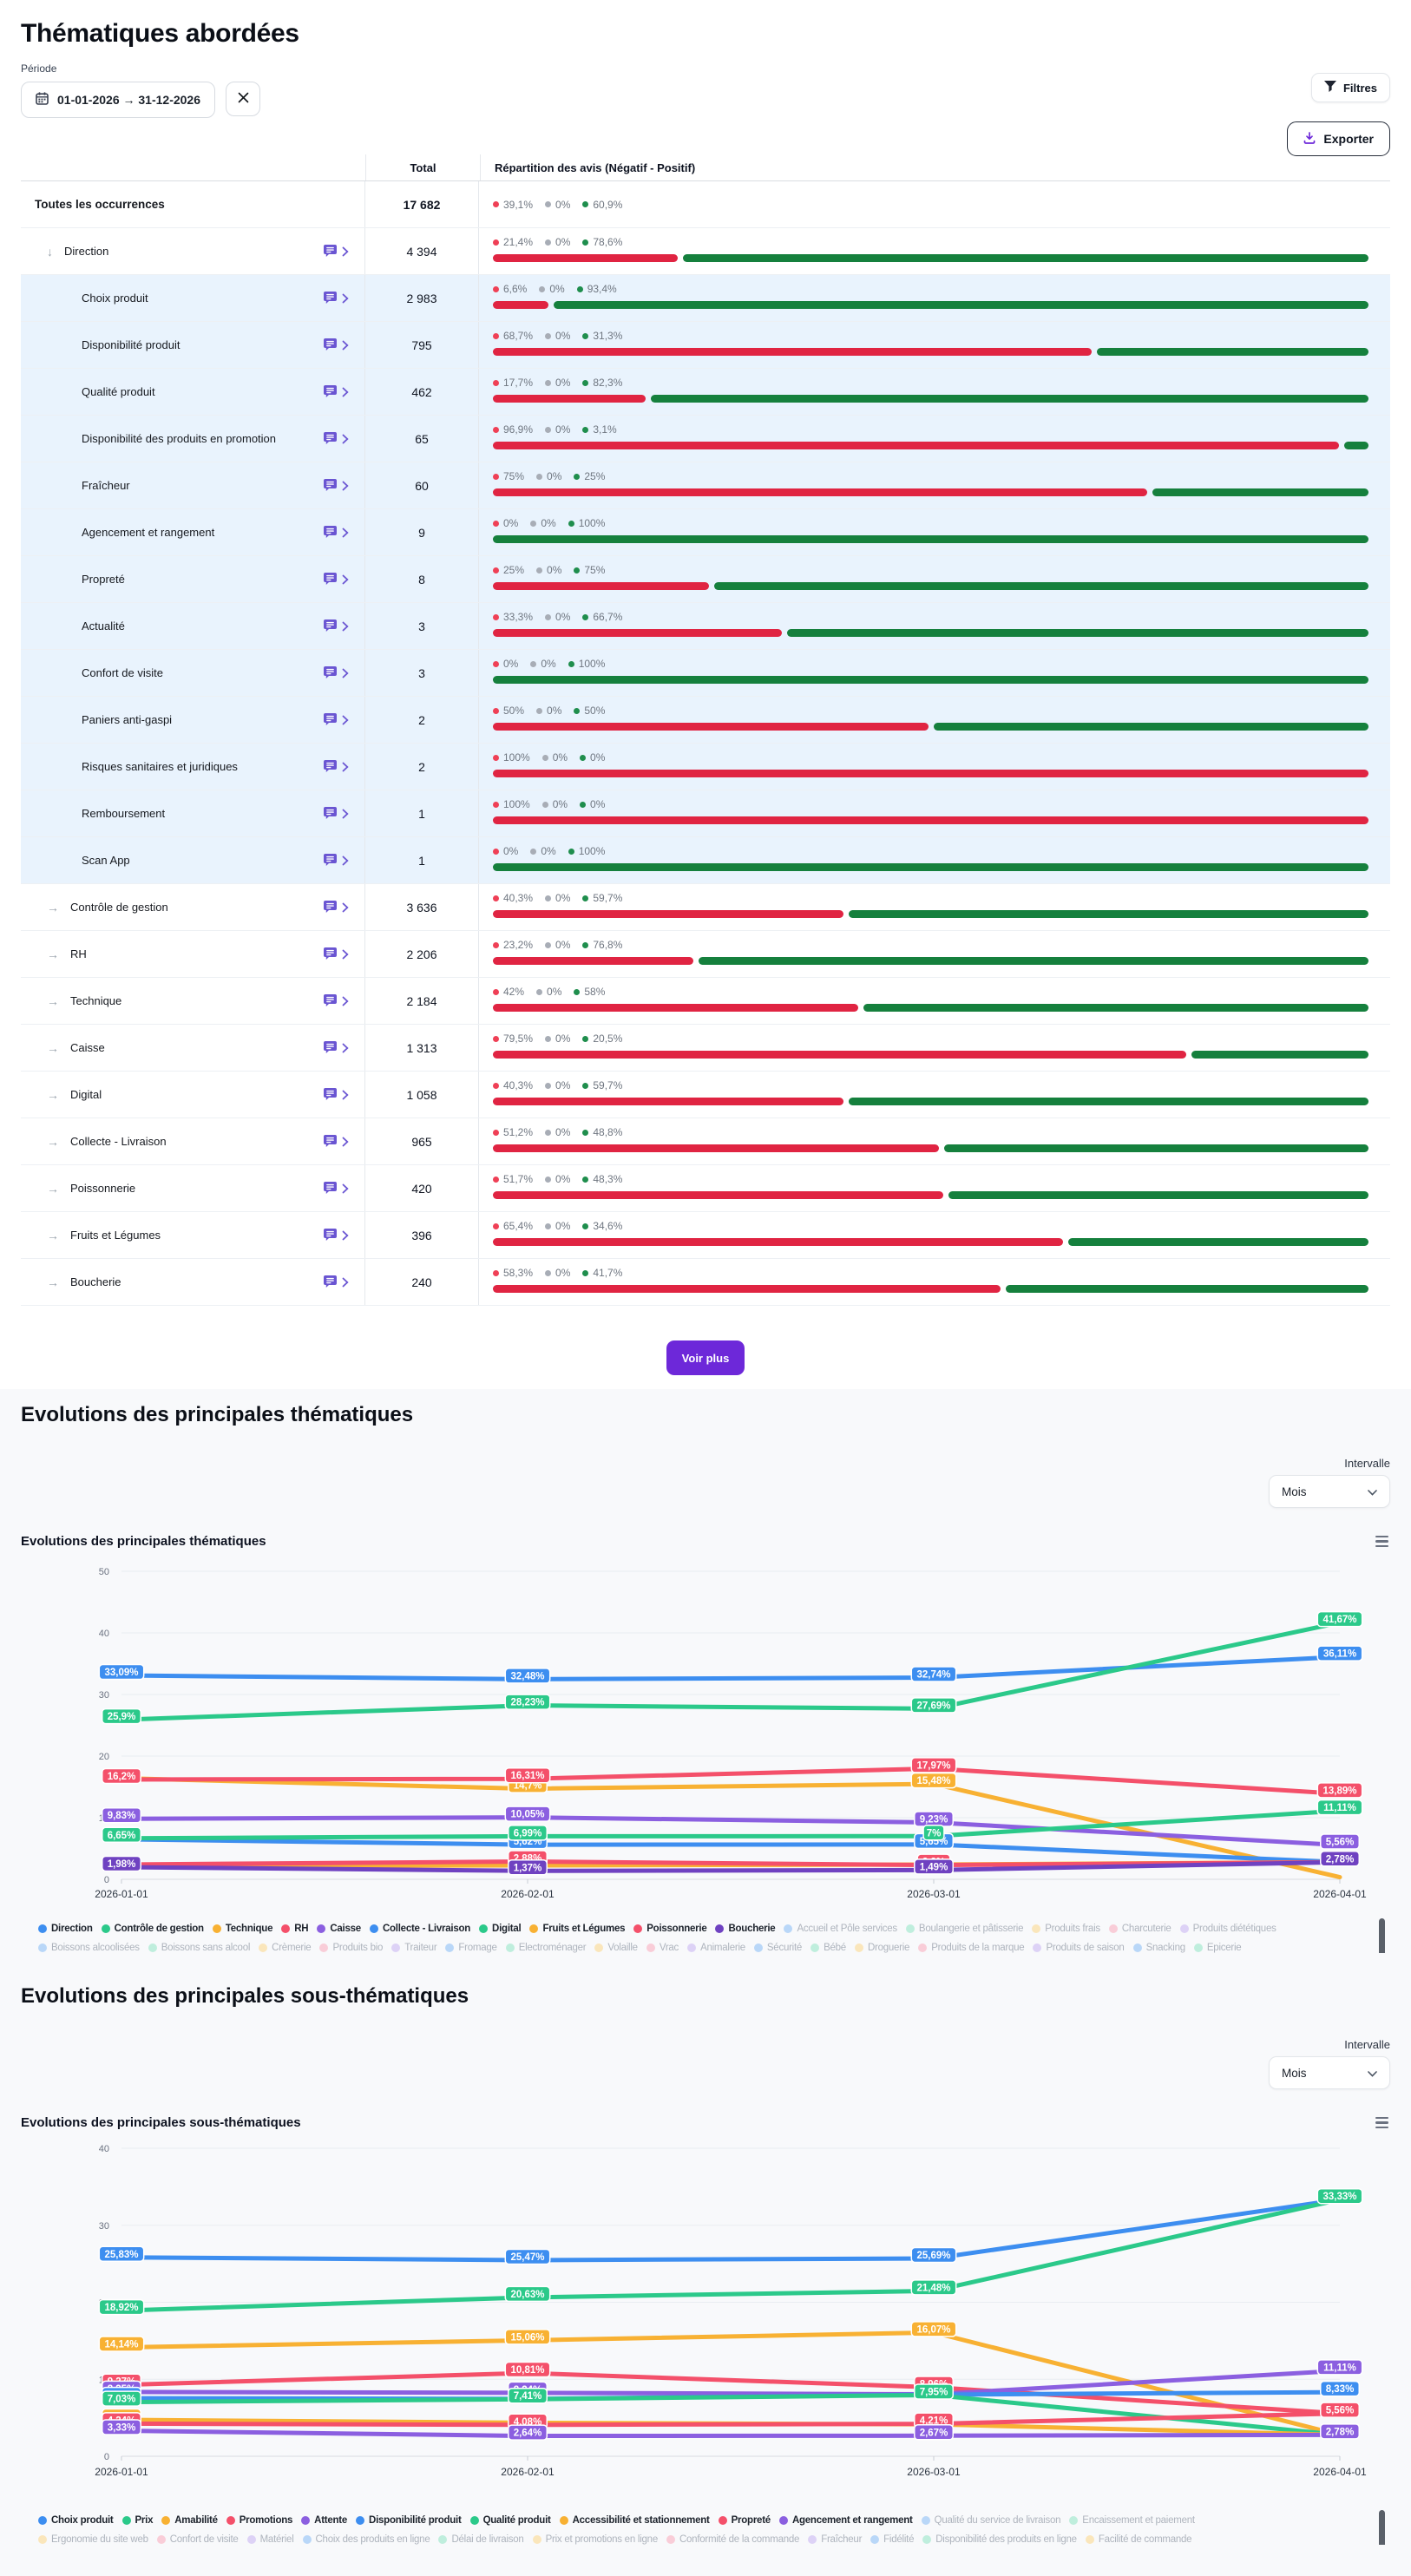 The image size is (1411, 2576). I want to click on legend-item: Prix et promotions en ligne, so click(595, 2539).